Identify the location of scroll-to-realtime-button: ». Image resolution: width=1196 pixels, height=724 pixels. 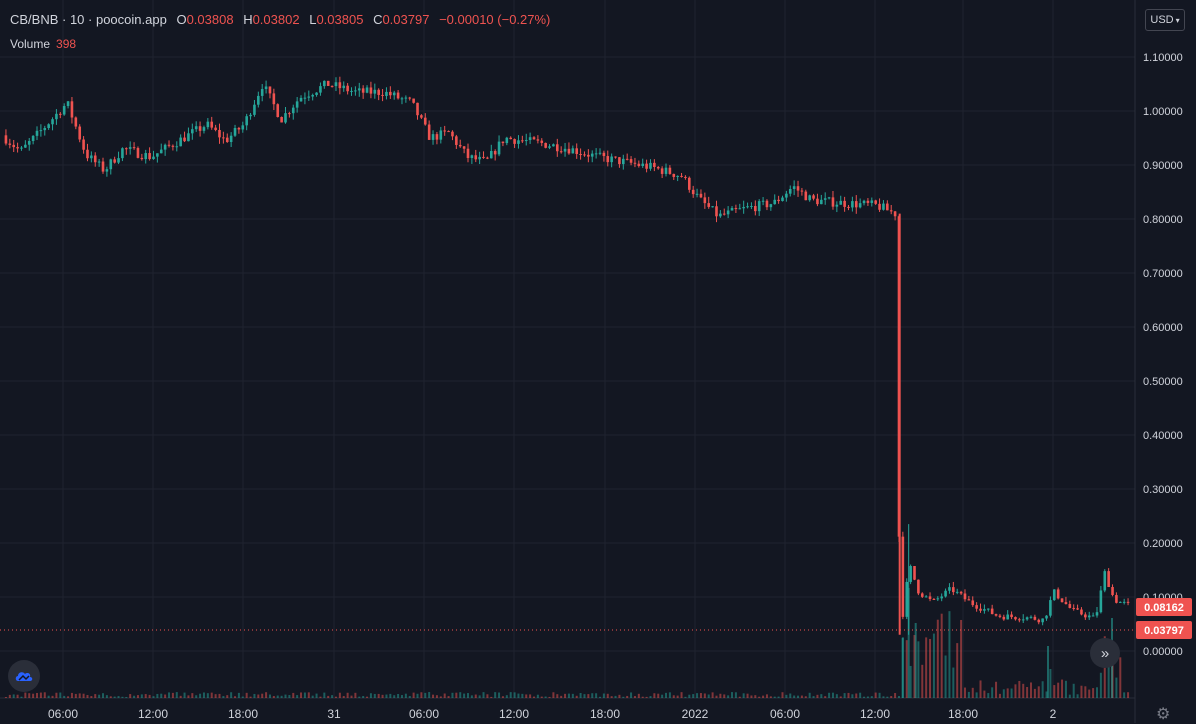
(1105, 653).